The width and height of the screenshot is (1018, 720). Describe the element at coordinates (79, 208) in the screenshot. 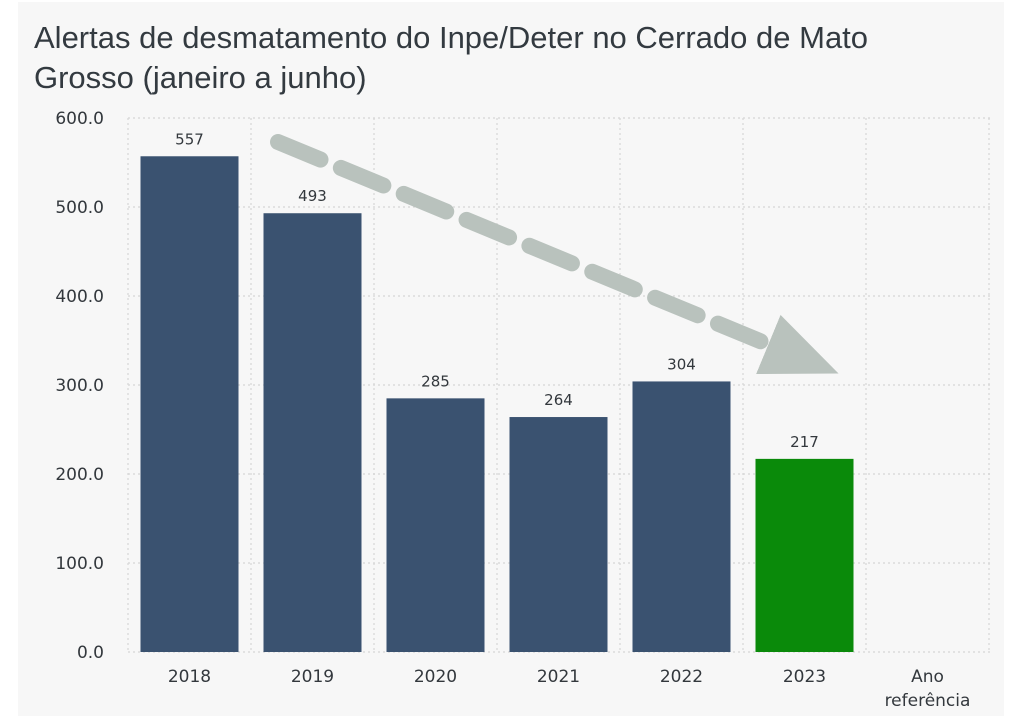

I see `y-tick-label: 500.0` at that location.